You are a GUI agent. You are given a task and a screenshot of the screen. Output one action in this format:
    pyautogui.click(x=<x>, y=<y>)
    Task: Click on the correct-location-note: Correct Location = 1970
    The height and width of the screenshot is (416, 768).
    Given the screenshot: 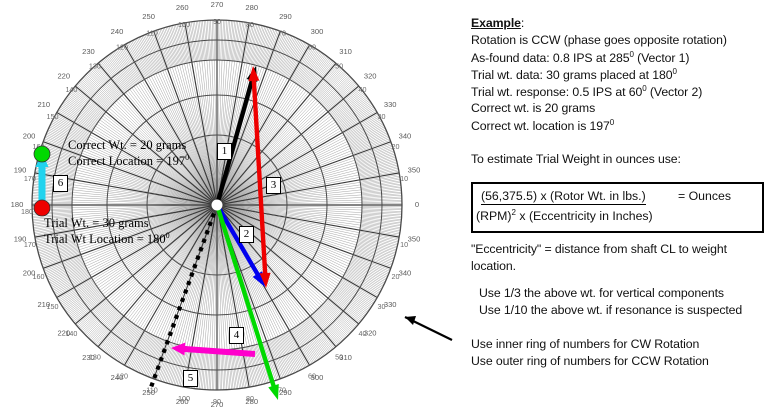 What is the action you would take?
    pyautogui.click(x=128, y=161)
    